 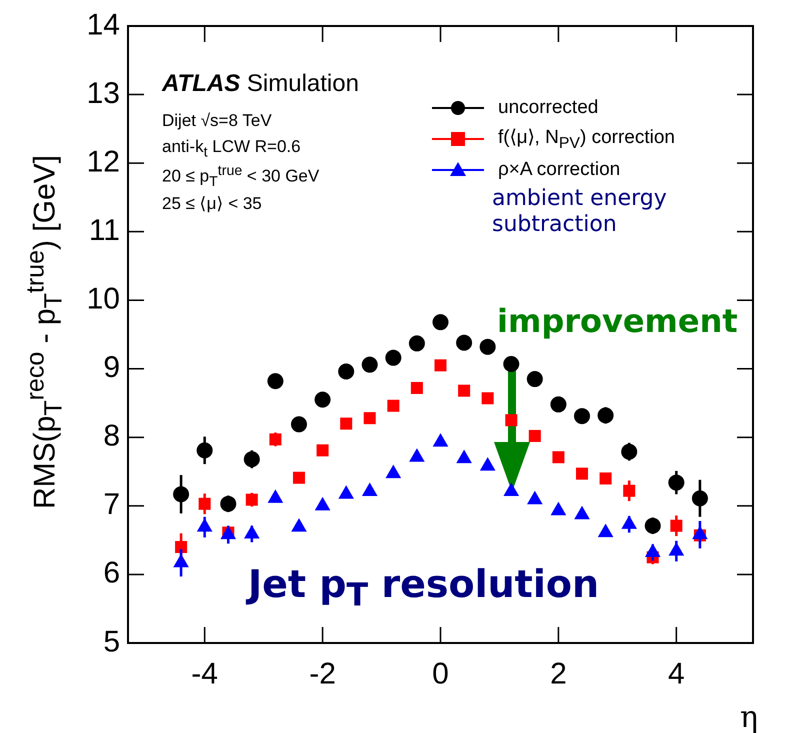 I want to click on y-tick-label: 8, so click(x=111, y=436).